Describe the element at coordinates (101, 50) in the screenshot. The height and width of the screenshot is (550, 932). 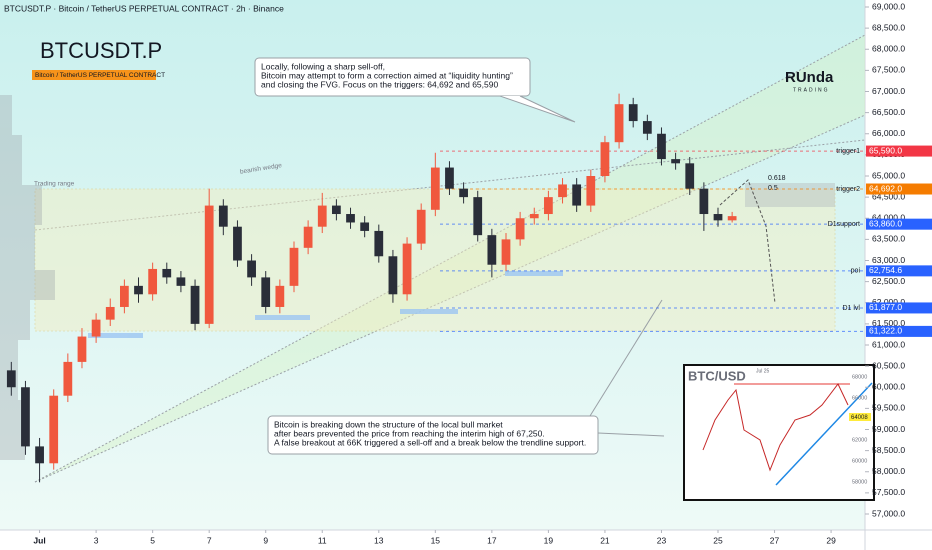
I see `chart-title: BTCUSDT.P` at that location.